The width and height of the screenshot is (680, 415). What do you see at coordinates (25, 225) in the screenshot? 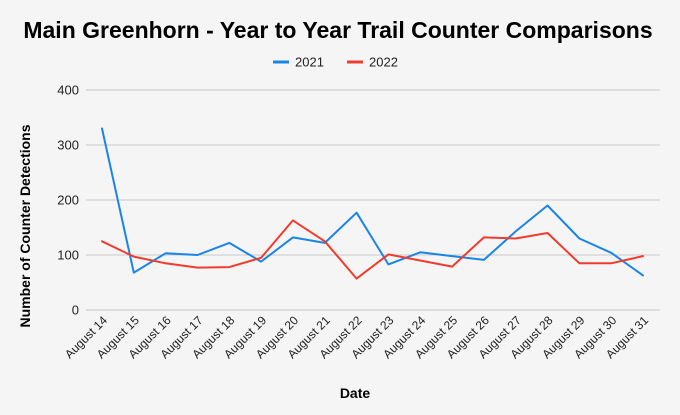
I see `y-axis-label: Number of Counter Detections` at bounding box center [25, 225].